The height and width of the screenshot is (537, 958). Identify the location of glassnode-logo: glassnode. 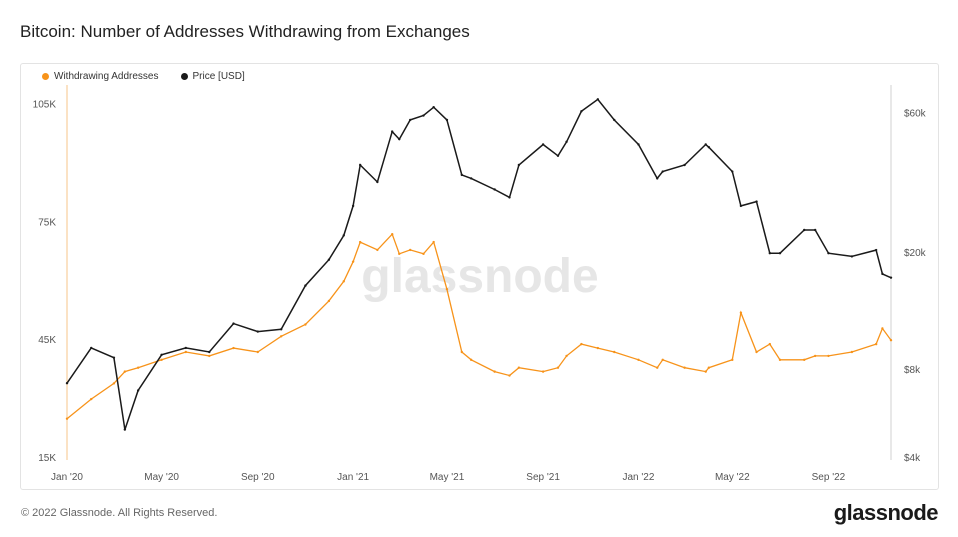
(886, 512).